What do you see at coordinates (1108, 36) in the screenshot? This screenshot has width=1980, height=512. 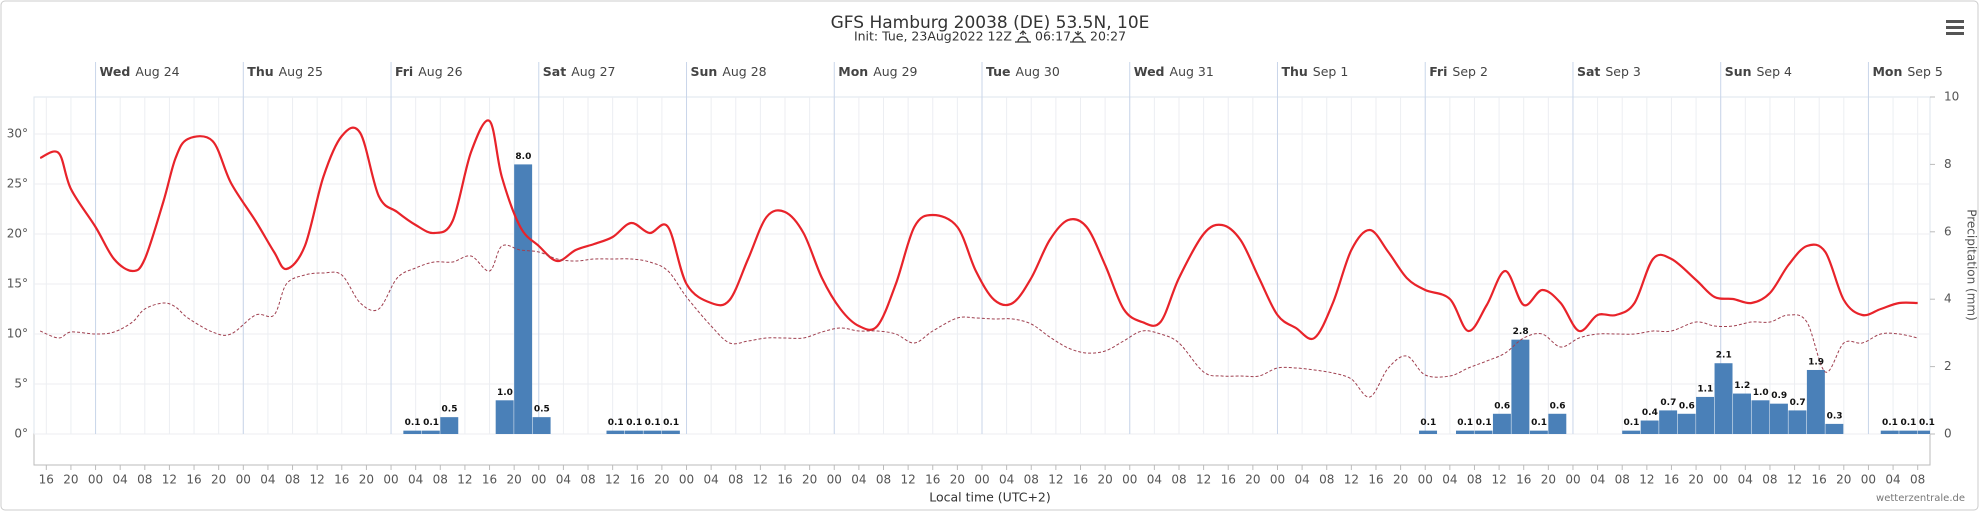 I see `sunset: 20:27` at bounding box center [1108, 36].